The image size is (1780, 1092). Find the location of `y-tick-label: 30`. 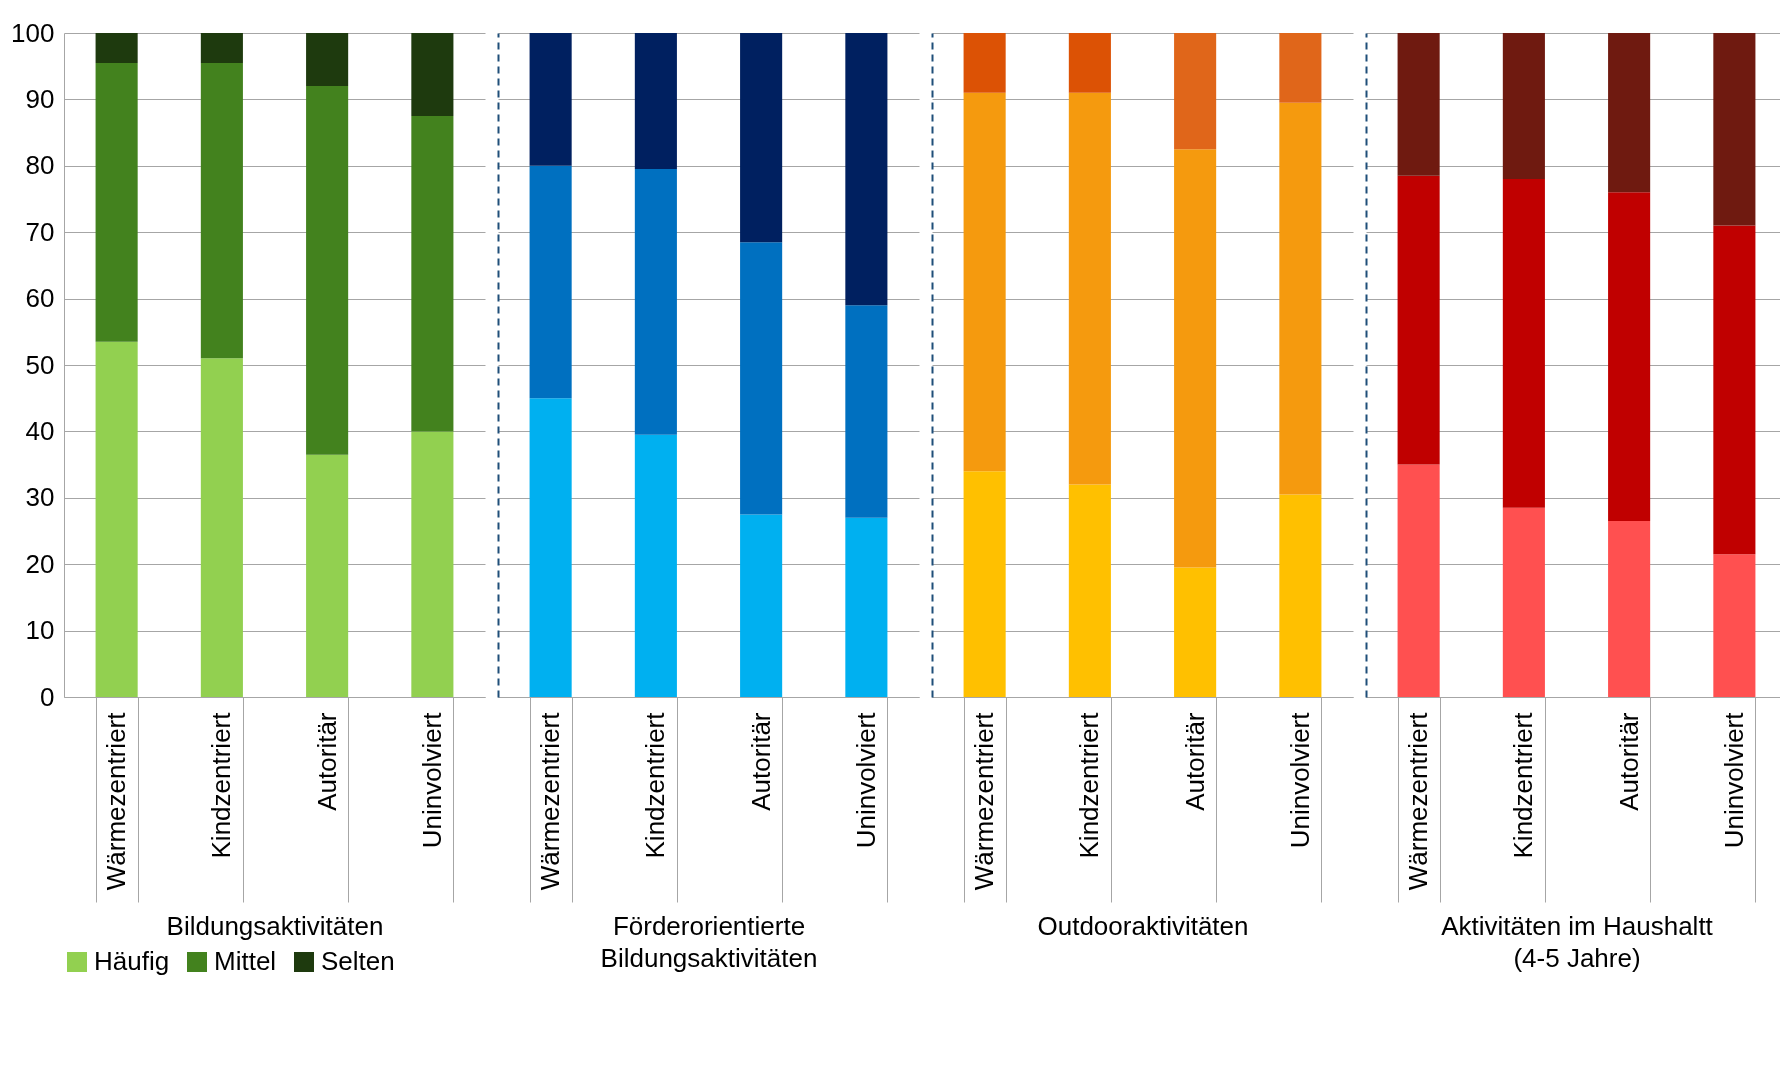

y-tick-label: 30 is located at coordinates (40, 497).